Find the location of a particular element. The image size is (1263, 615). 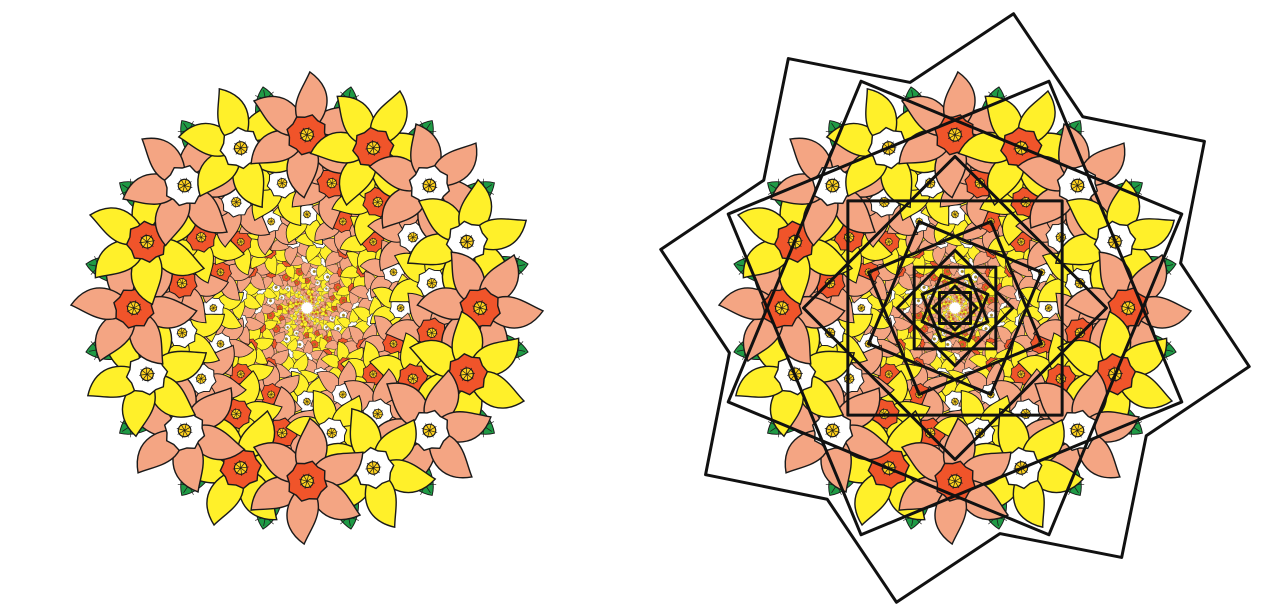

grid-square is located at coordinates (955, 308).